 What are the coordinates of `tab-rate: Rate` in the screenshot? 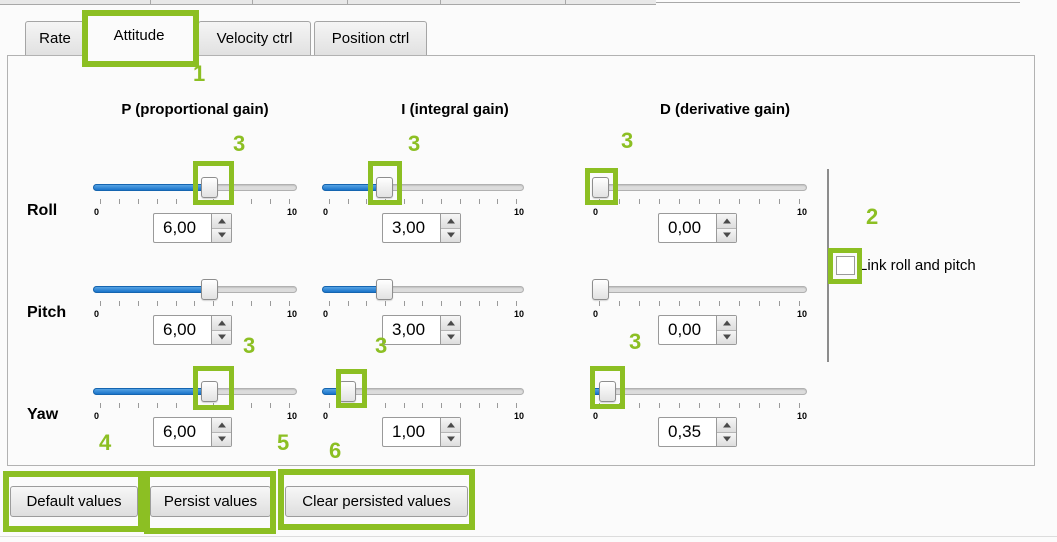 It's located at (55, 38).